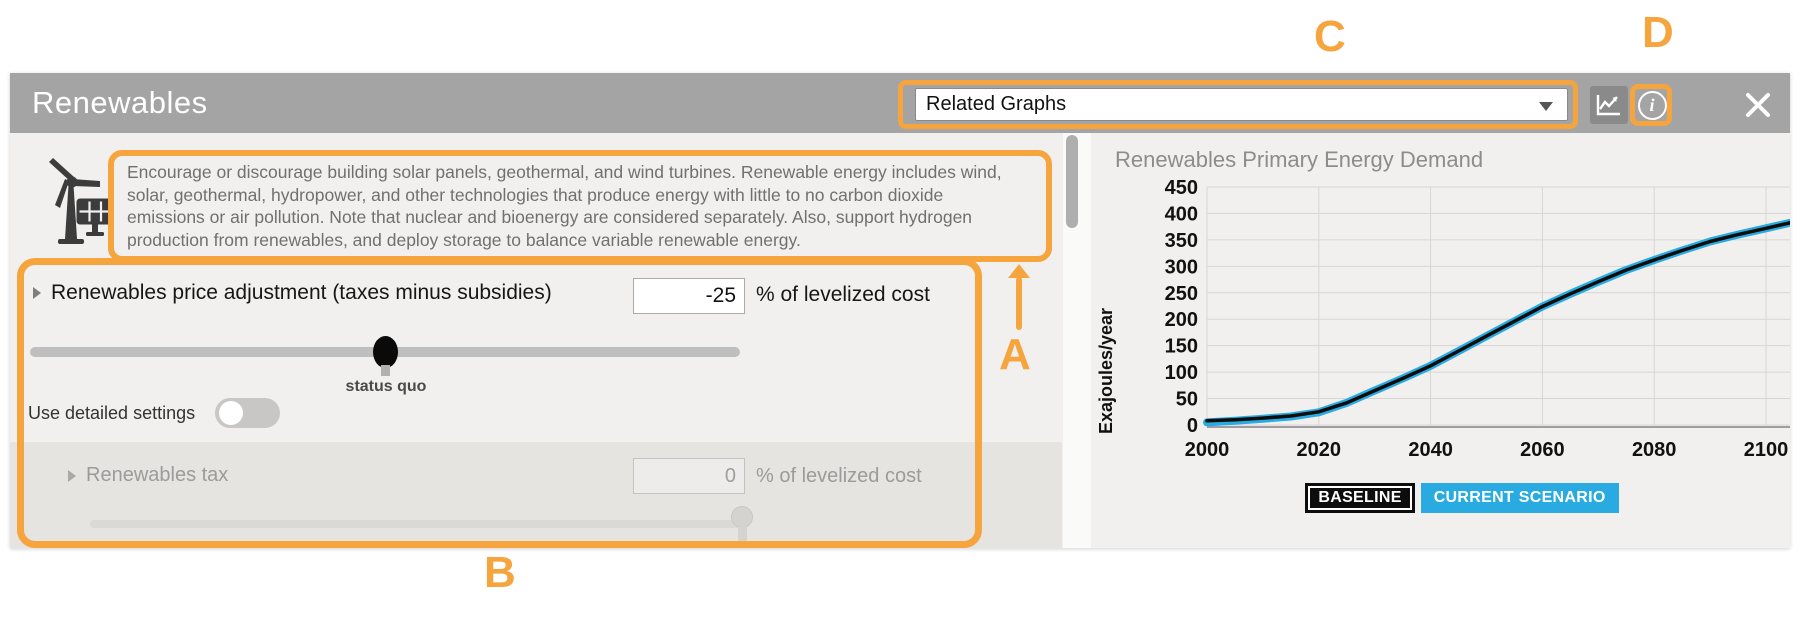  I want to click on close-button, so click(1758, 105).